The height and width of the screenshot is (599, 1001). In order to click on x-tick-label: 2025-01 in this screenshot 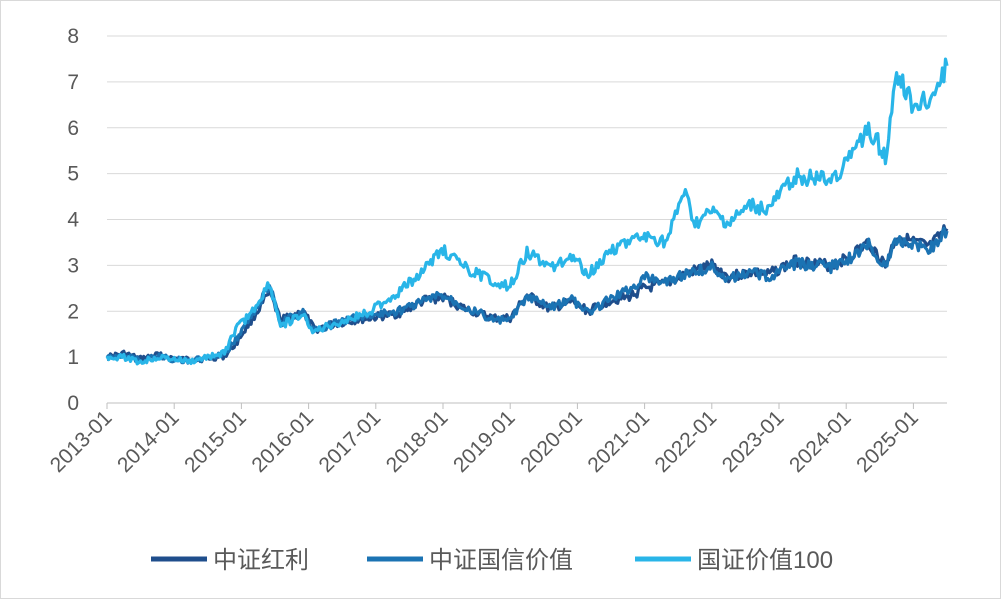, I will do `click(887, 441)`.